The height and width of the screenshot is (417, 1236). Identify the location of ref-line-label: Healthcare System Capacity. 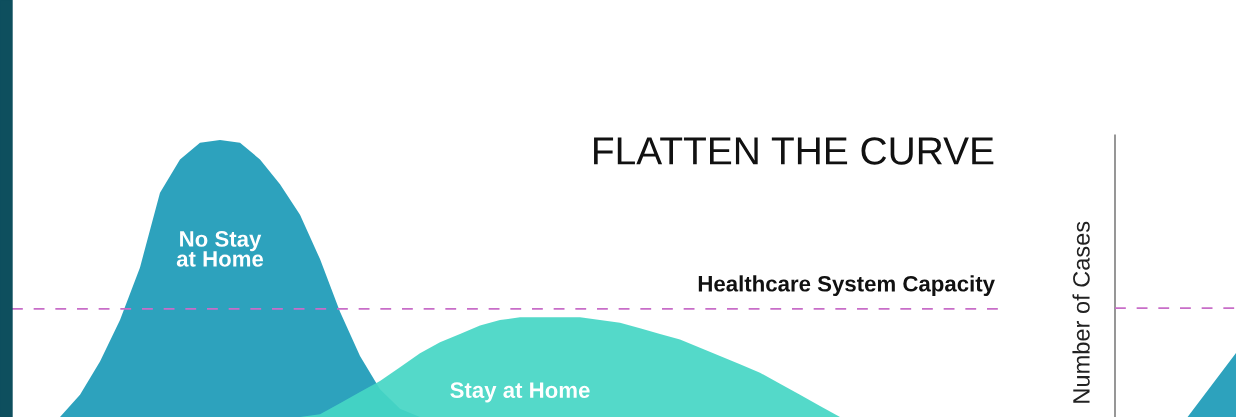
(846, 286).